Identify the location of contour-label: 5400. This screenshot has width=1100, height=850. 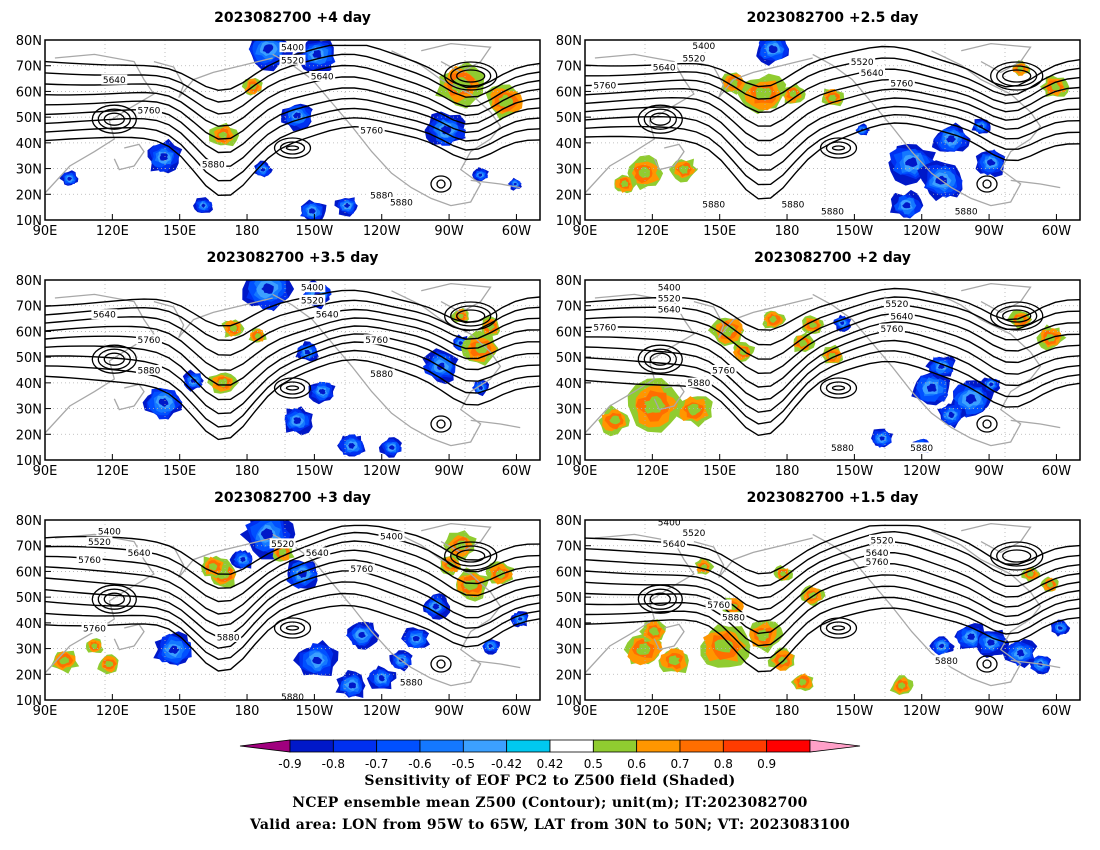
(312, 289).